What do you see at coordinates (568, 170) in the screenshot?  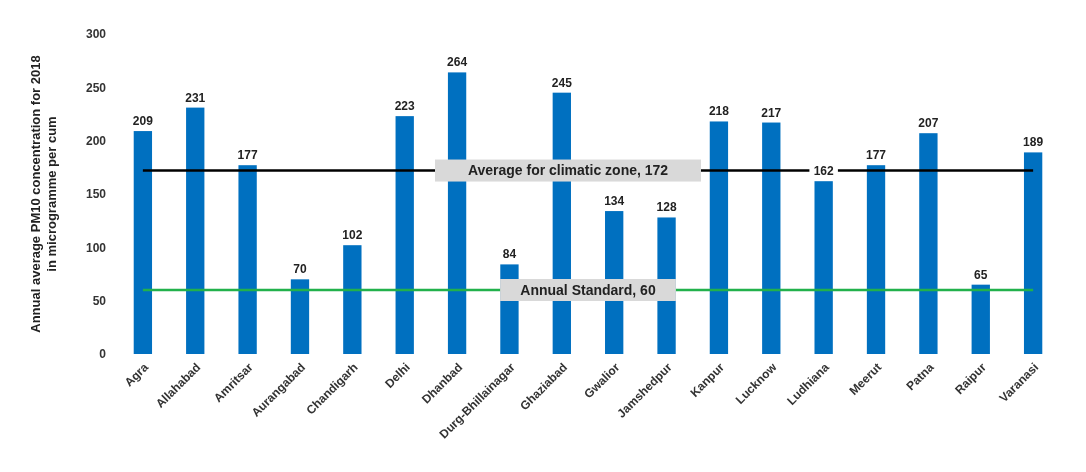 I see `ref-line-label: Average for climatic zone, 172` at bounding box center [568, 170].